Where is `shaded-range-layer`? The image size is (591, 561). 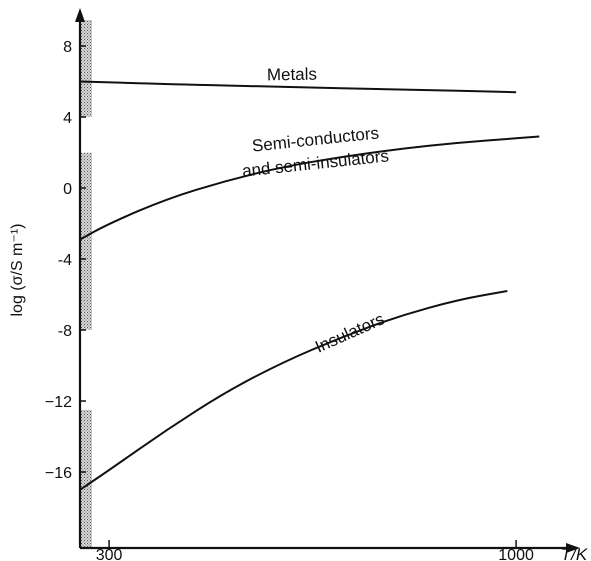
shaded-range-layer is located at coordinates (86, 284).